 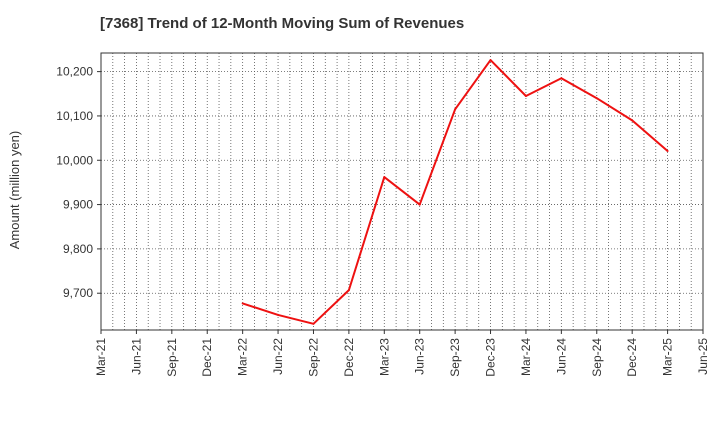 I want to click on x-tick-label: Sep-21, so click(x=172, y=357).